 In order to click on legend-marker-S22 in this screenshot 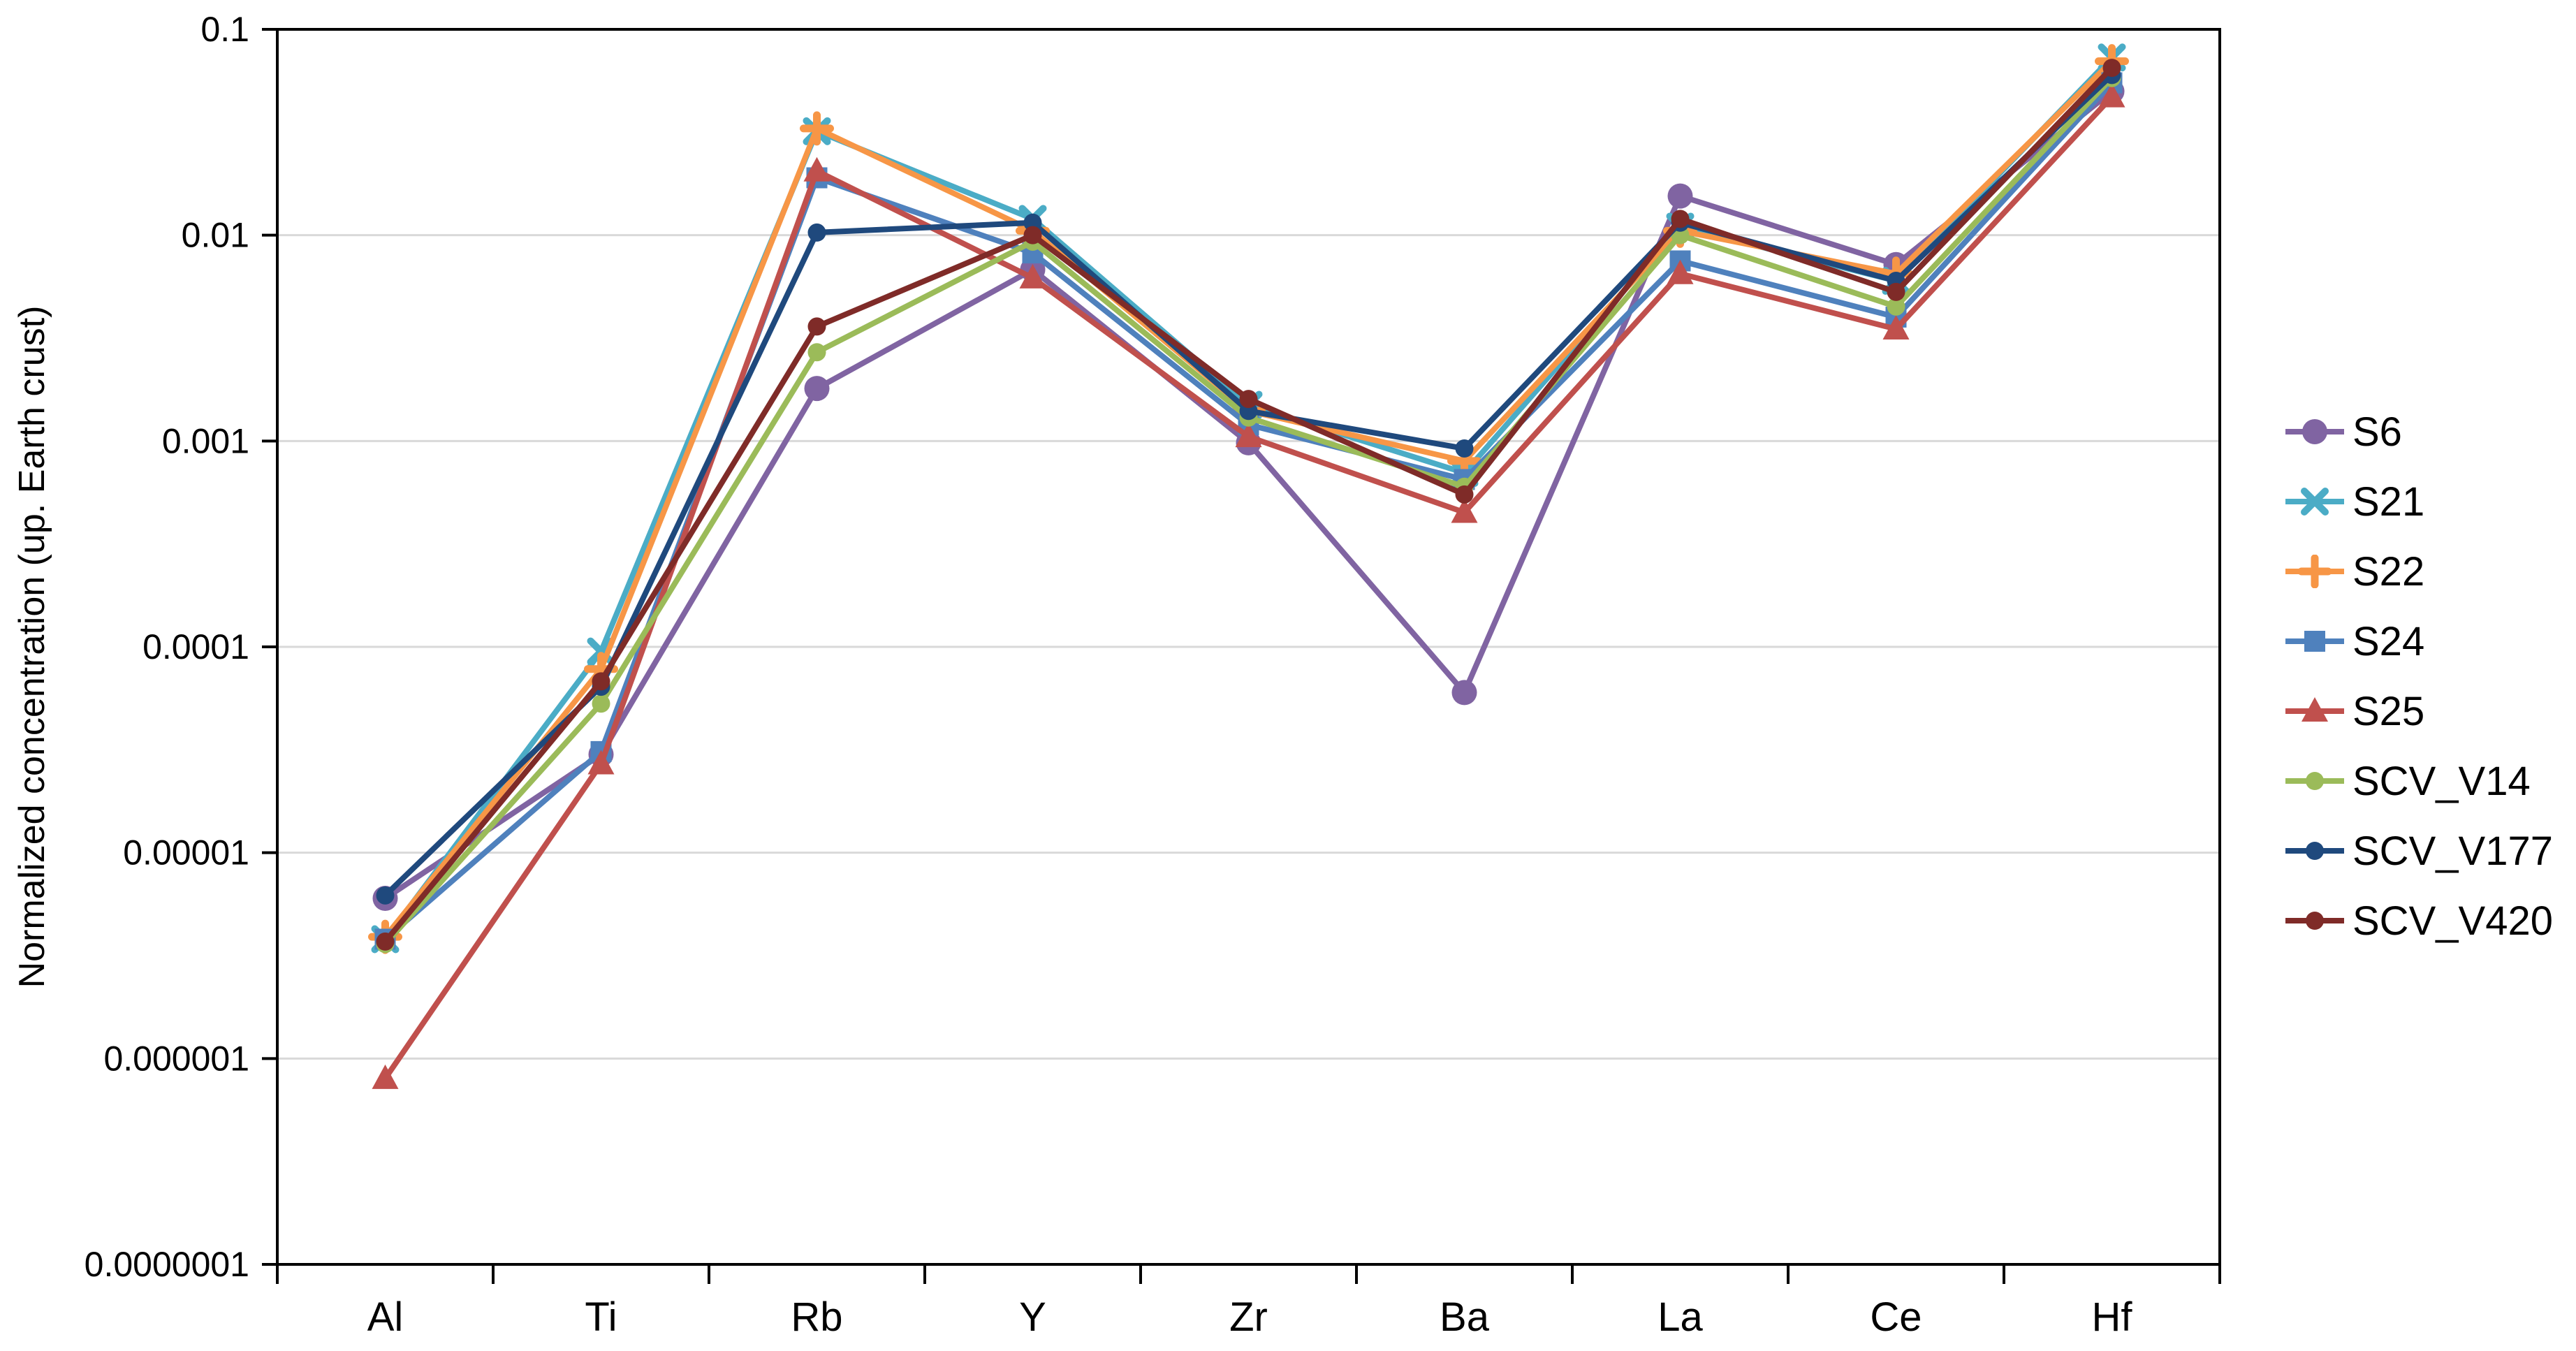, I will do `click(2314, 571)`.